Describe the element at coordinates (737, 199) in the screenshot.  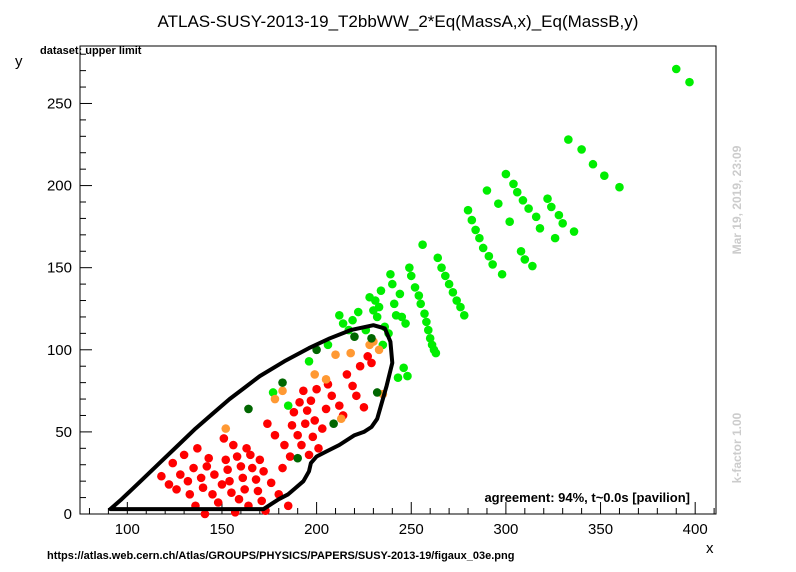
I see `timestamp-label: Mar 19, 2019, 23:09` at that location.